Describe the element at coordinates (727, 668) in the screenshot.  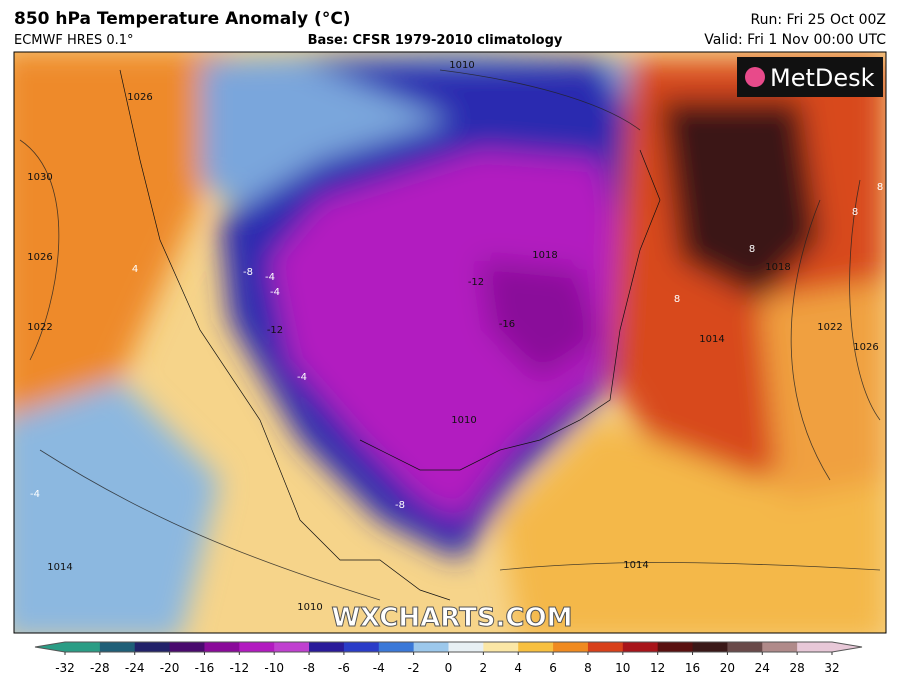
I see `colorbar-tick-label: 20` at that location.